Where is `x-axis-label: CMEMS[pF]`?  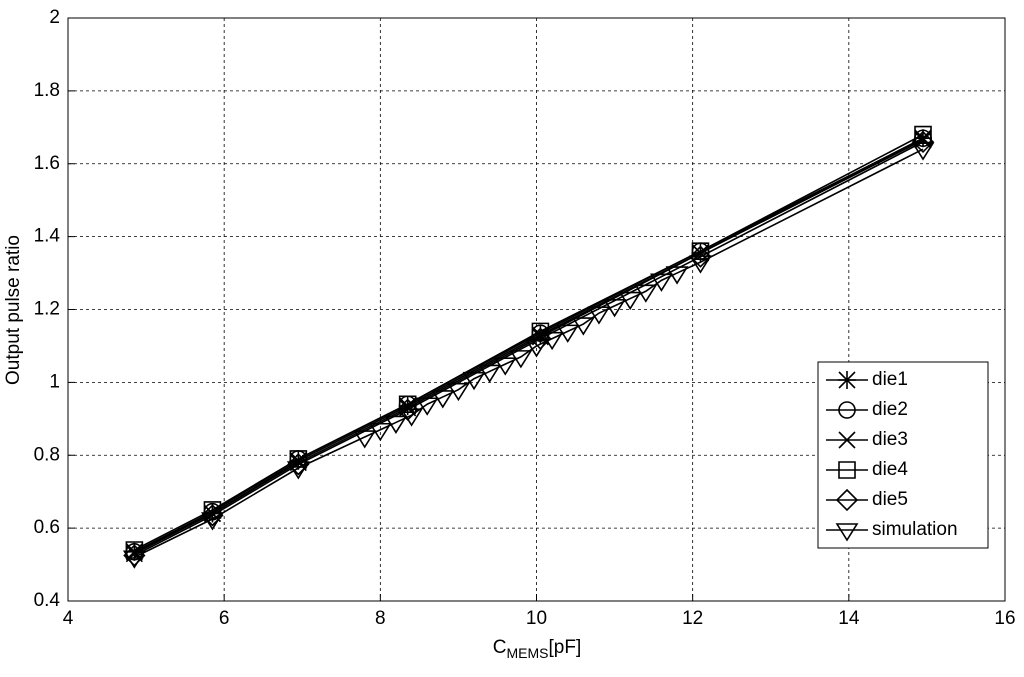
x-axis-label: CMEMS[pF] is located at coordinates (537, 649).